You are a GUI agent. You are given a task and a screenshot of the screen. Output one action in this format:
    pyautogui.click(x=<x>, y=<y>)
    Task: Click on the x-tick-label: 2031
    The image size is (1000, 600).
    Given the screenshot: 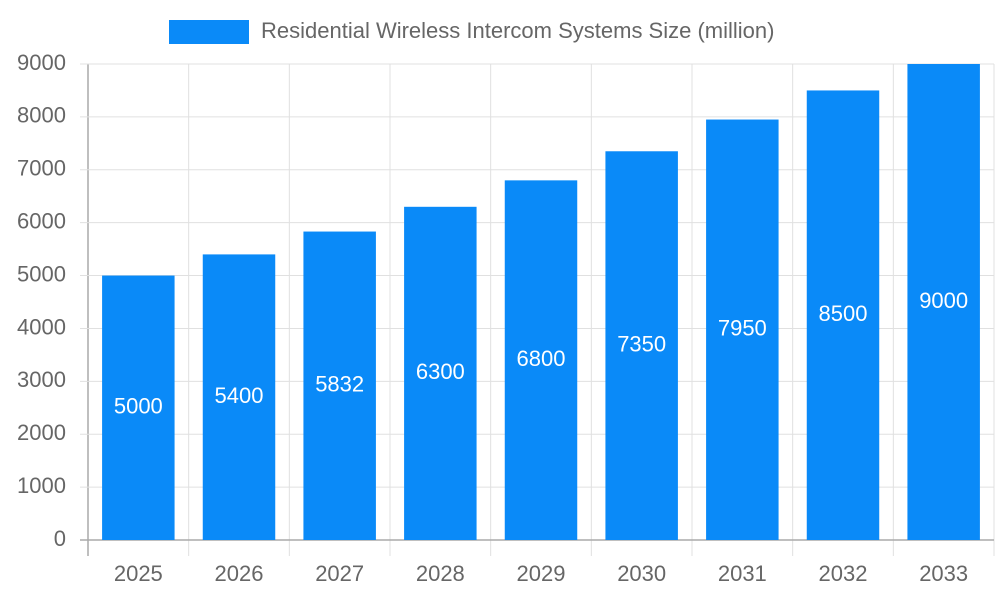 What is the action you would take?
    pyautogui.click(x=742, y=573)
    